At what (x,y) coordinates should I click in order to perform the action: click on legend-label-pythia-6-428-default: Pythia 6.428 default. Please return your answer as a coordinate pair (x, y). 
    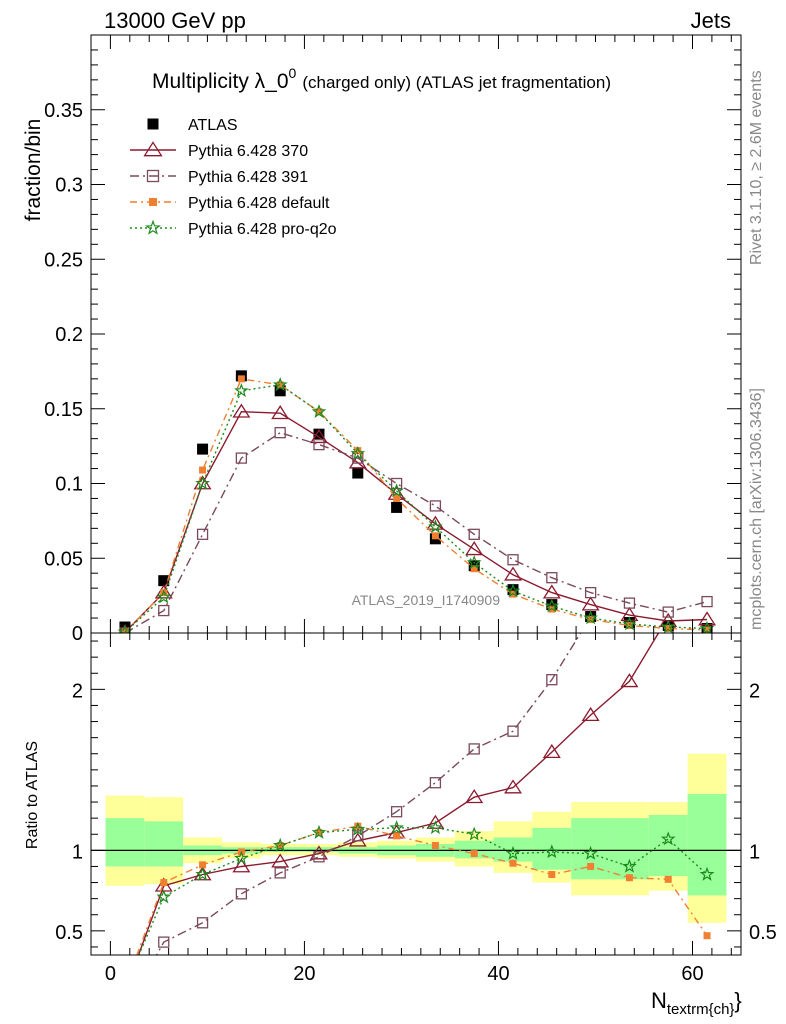
    Looking at the image, I should click on (259, 203).